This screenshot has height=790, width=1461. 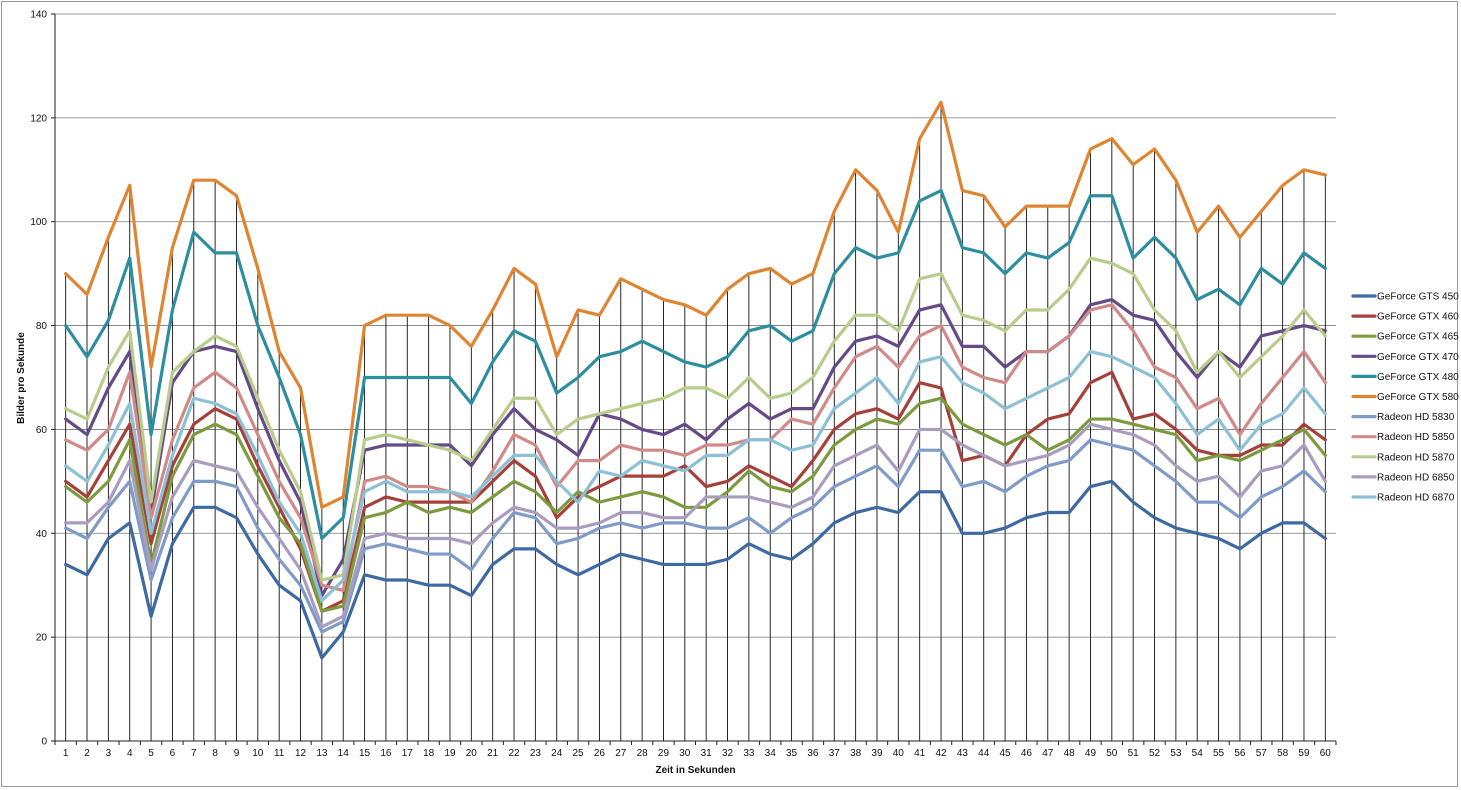 What do you see at coordinates (38, 15) in the screenshot?
I see `y-tick-label: 140` at bounding box center [38, 15].